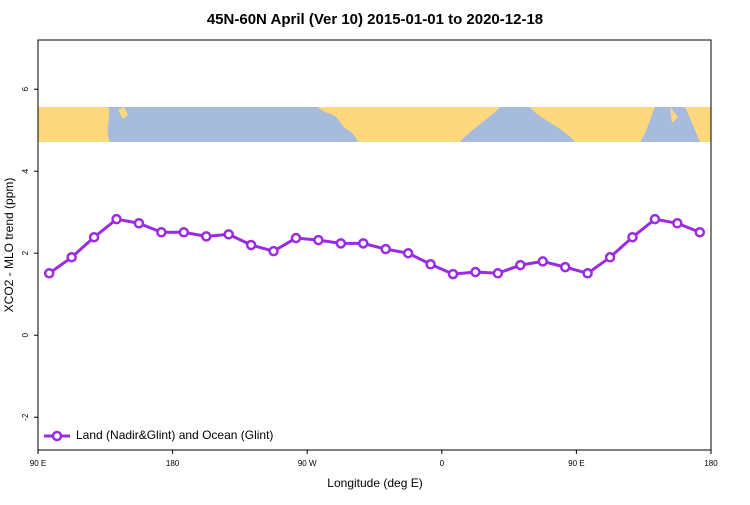 The image size is (750, 505). I want to click on x-axis-label: Longitude (deg E), so click(374, 483).